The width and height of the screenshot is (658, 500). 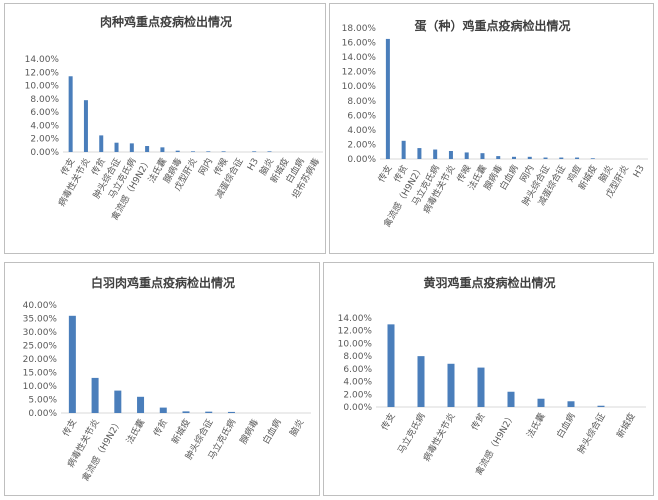 I want to click on y-tick-label: 15.00%, so click(x=40, y=374).